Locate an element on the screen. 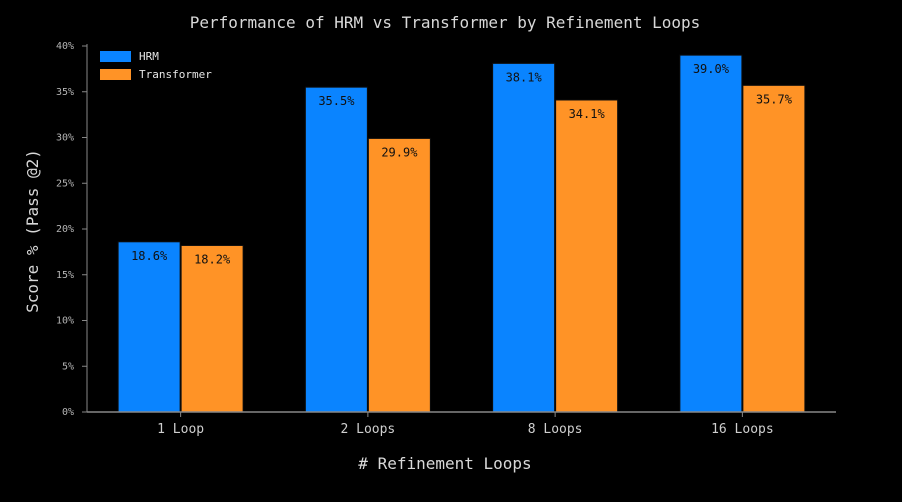  bar-value-label: 39.0% is located at coordinates (711, 69).